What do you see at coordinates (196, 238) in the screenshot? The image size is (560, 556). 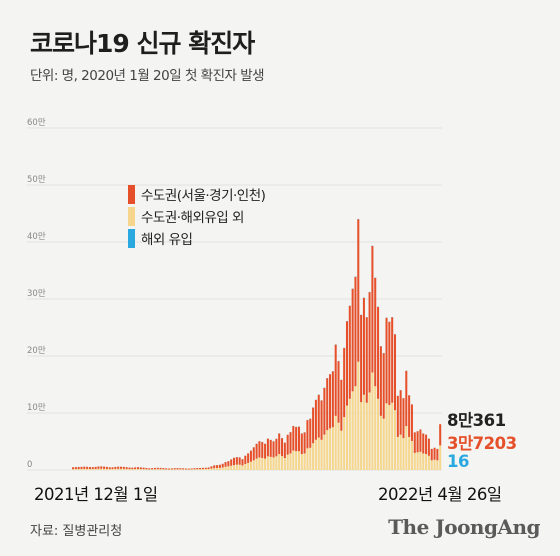 I see `legend-item-overseas: 해외 유입` at bounding box center [196, 238].